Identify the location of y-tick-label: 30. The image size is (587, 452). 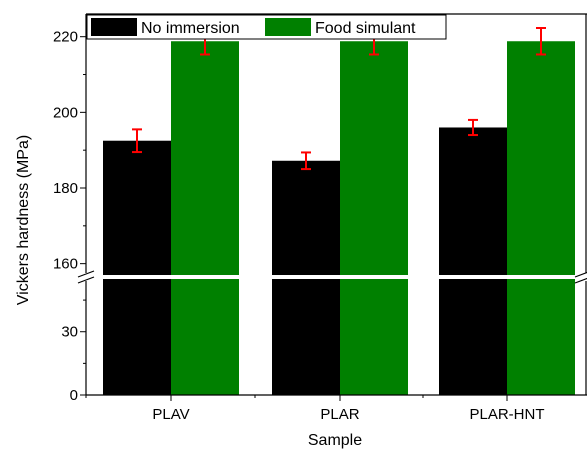
(69, 332).